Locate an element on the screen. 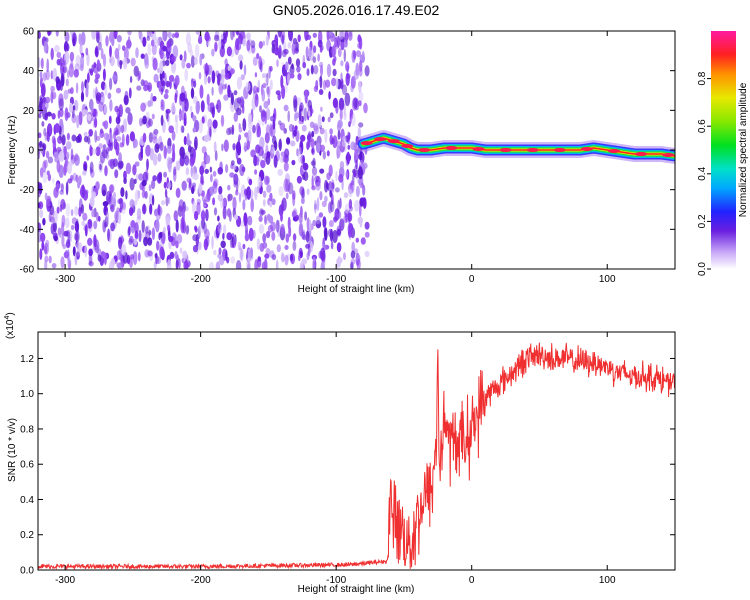 This screenshot has height=600, width=750. ridge-hotspot is located at coordinates (668, 155).